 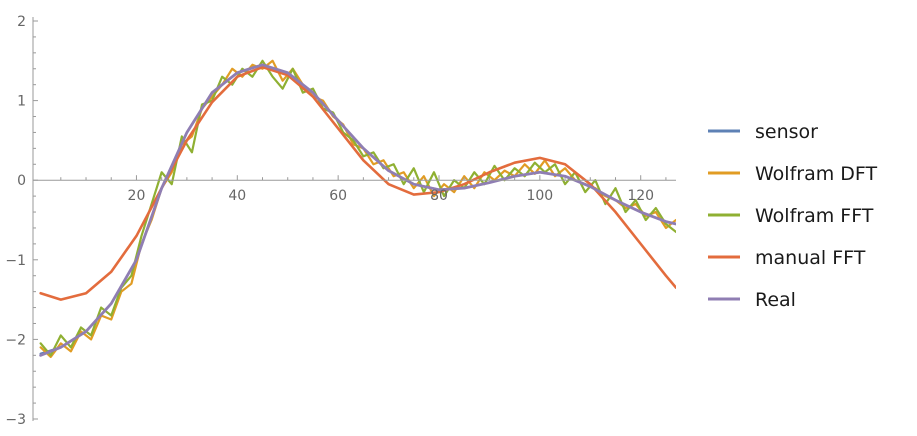 What do you see at coordinates (786, 132) in the screenshot?
I see `legend-label-sensor: sensor` at bounding box center [786, 132].